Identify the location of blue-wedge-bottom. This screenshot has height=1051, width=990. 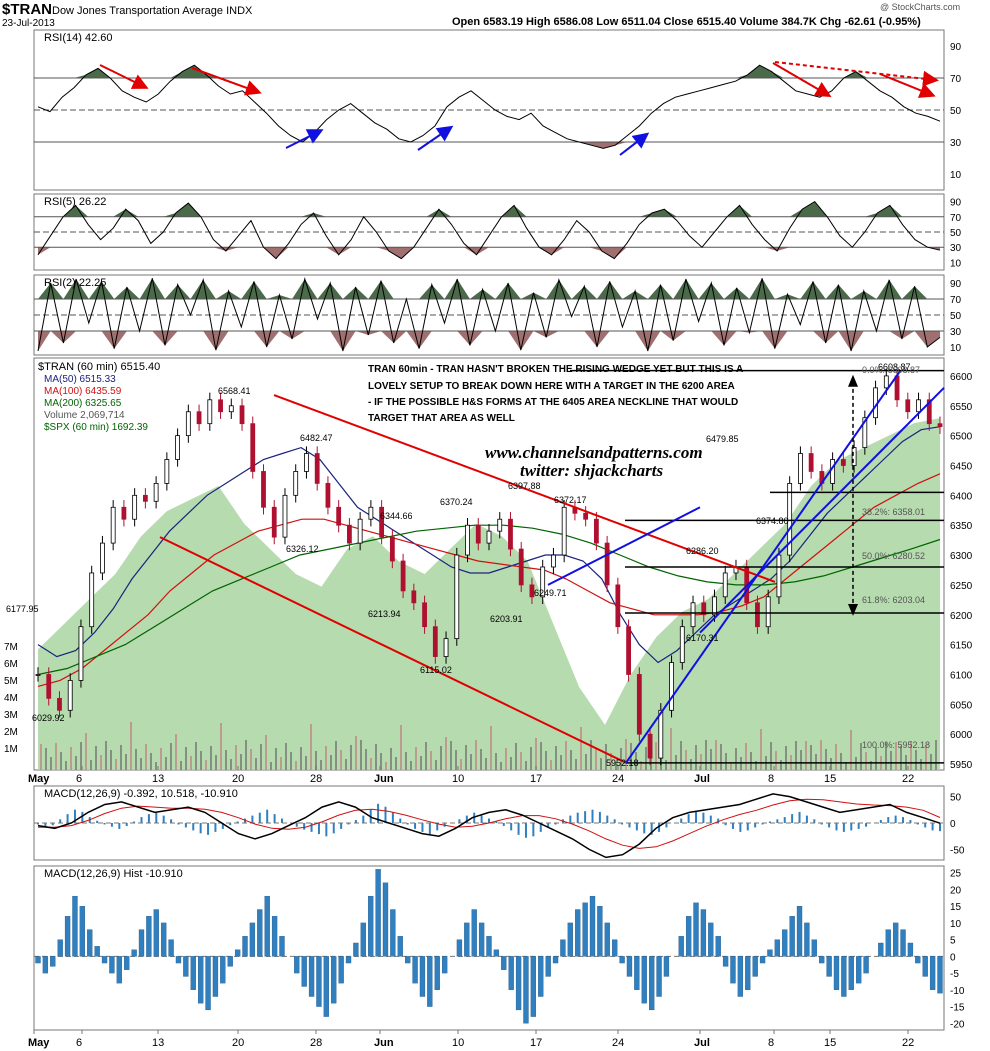
(822, 510).